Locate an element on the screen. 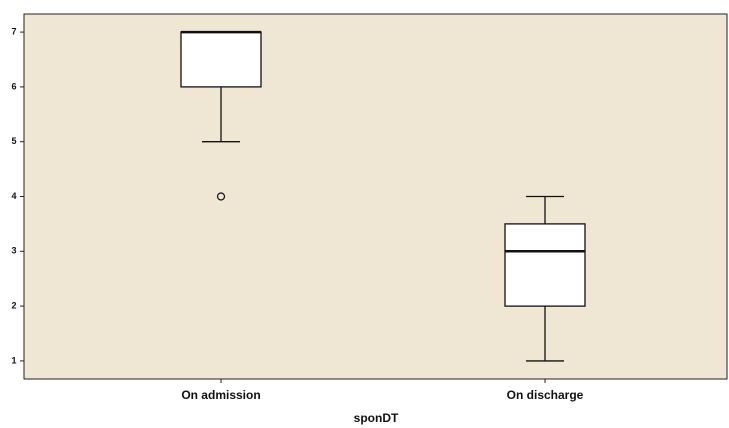 The image size is (729, 428). y-tick-label: 4 is located at coordinates (13, 196).